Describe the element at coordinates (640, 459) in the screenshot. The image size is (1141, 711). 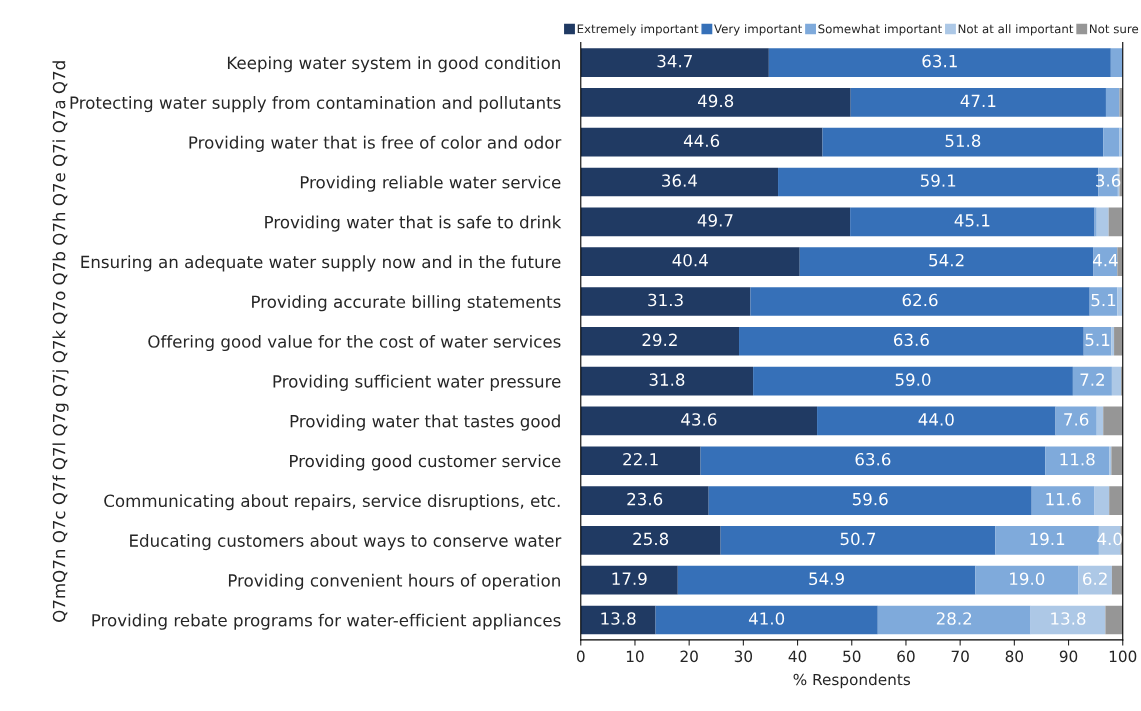
I see `data-label: 22.1` at that location.